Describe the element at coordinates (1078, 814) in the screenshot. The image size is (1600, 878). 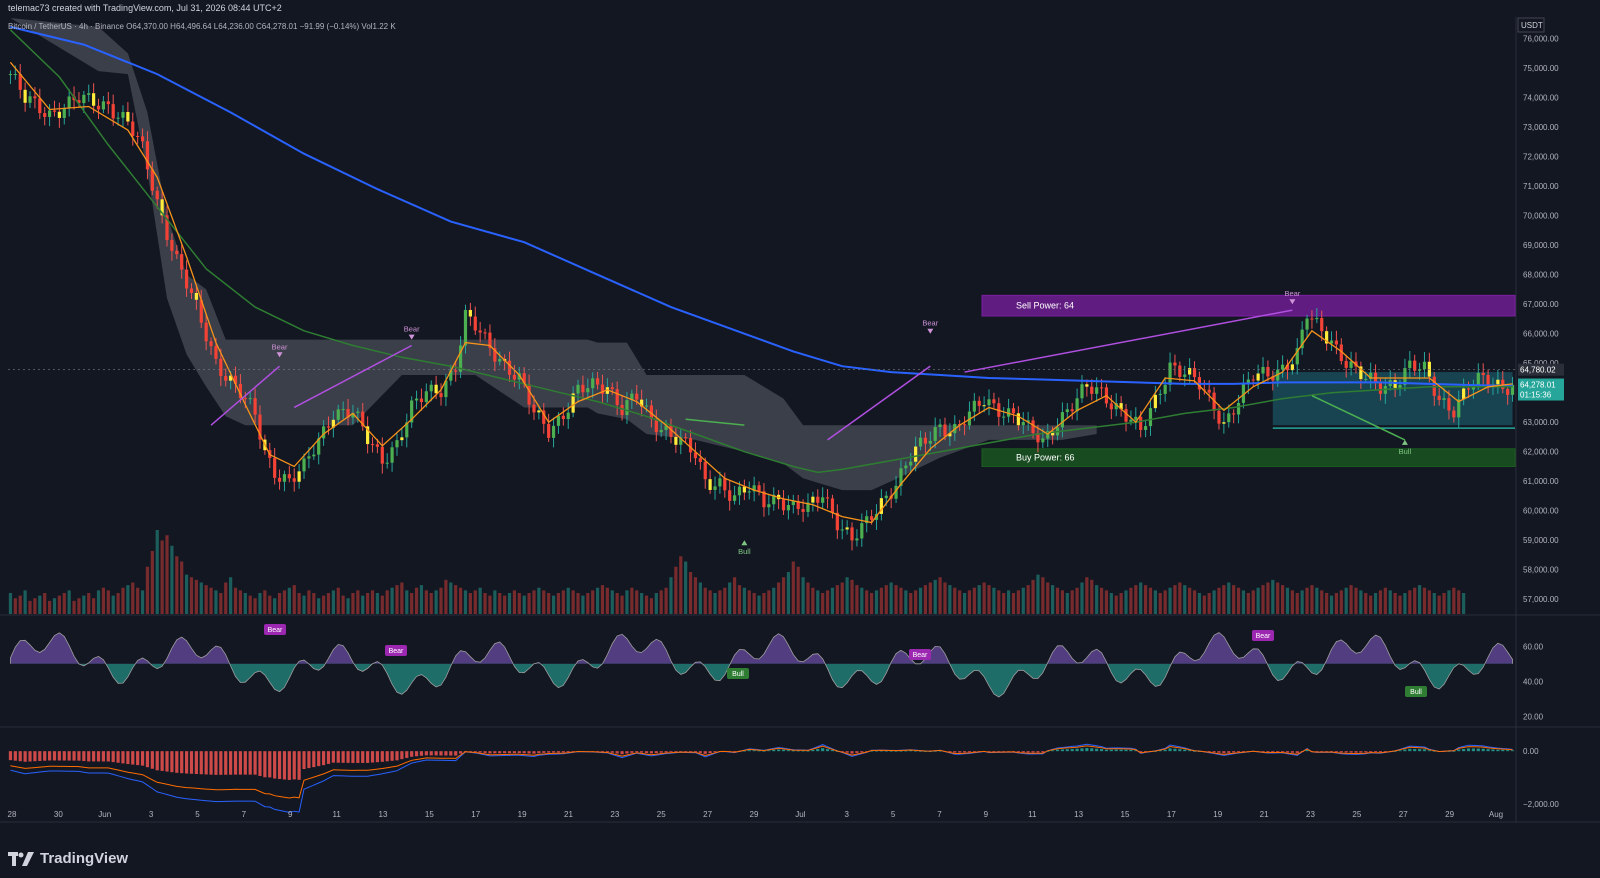
I see `time-tick-label: 13` at that location.